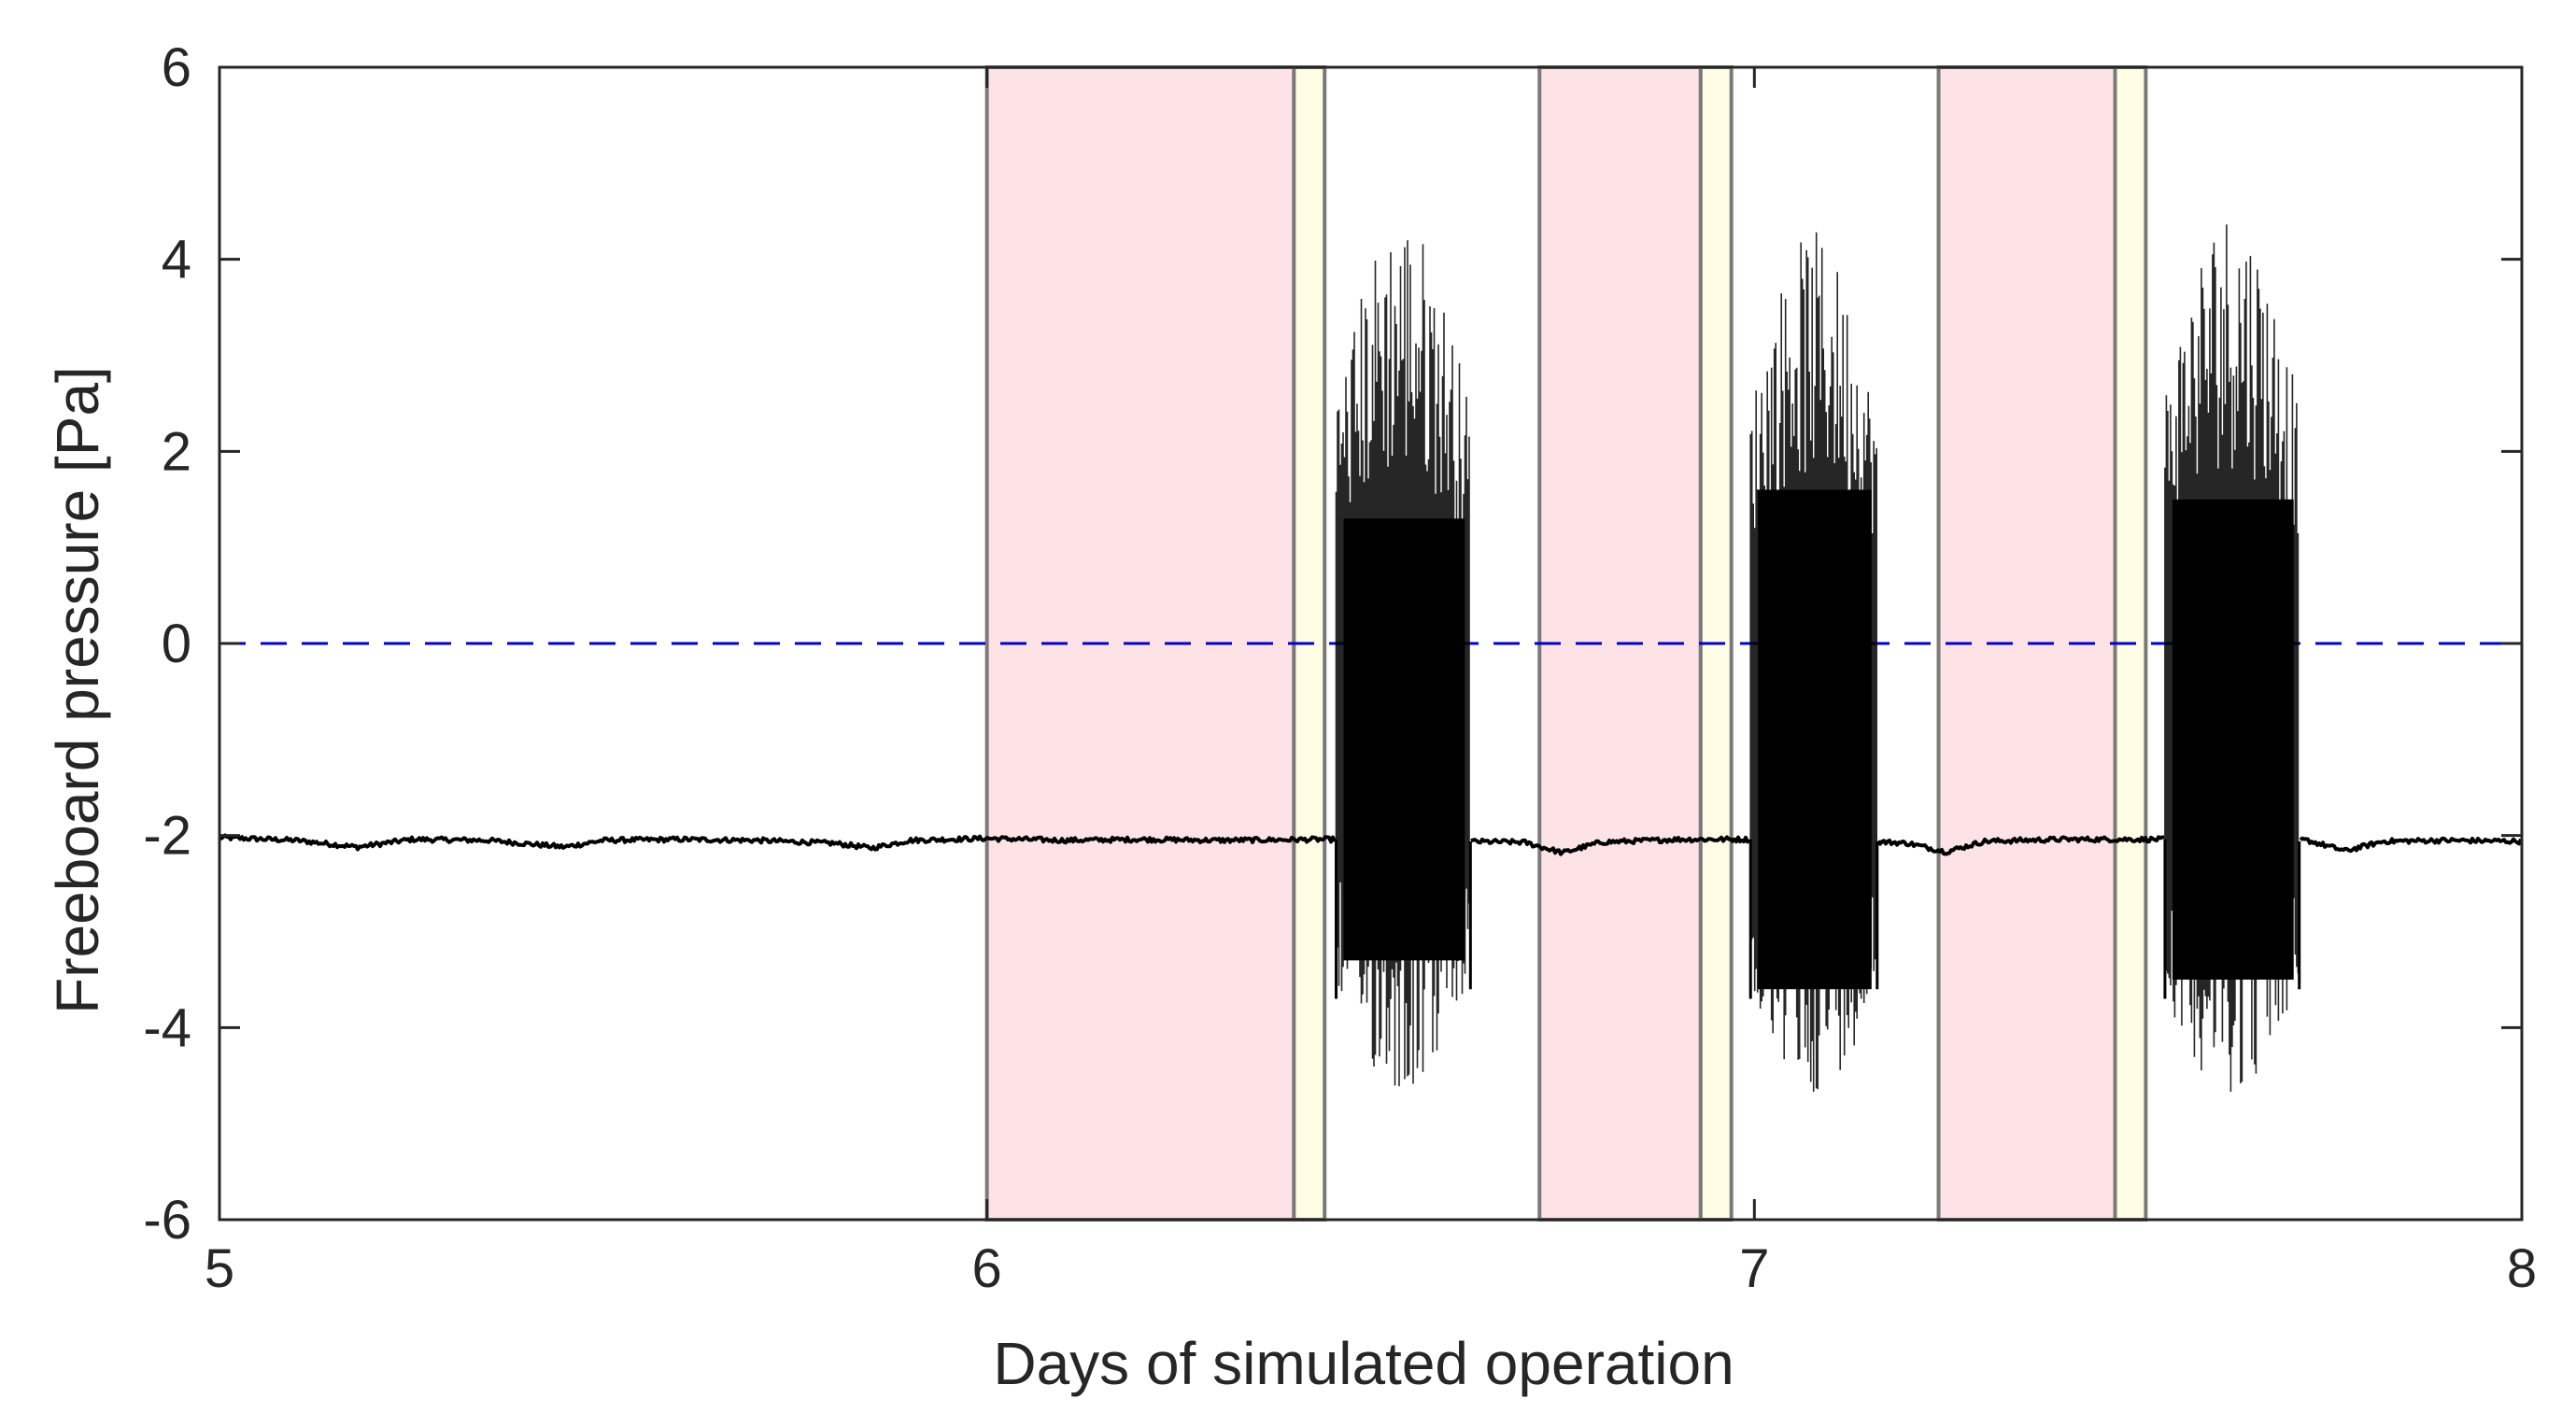 This screenshot has height=1427, width=2576. What do you see at coordinates (176, 451) in the screenshot?
I see `y-tick-label: 2` at bounding box center [176, 451].